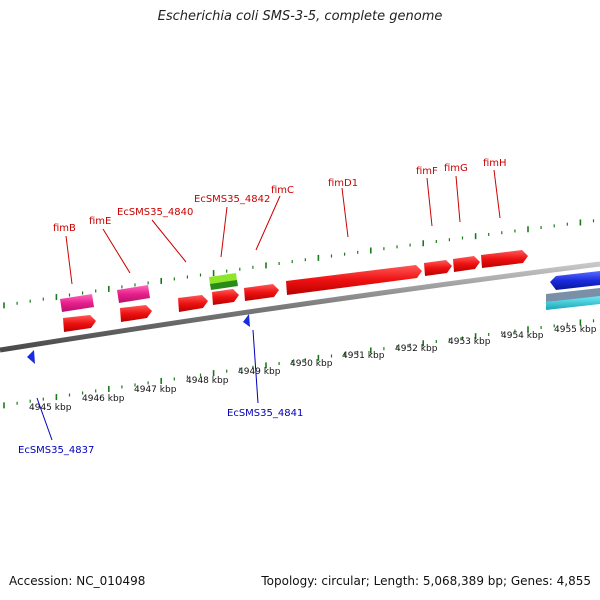 The image size is (600, 600). Describe the element at coordinates (155, 212) in the screenshot. I see `label-EcSMS35_4840: EcSMS35_4840` at that location.